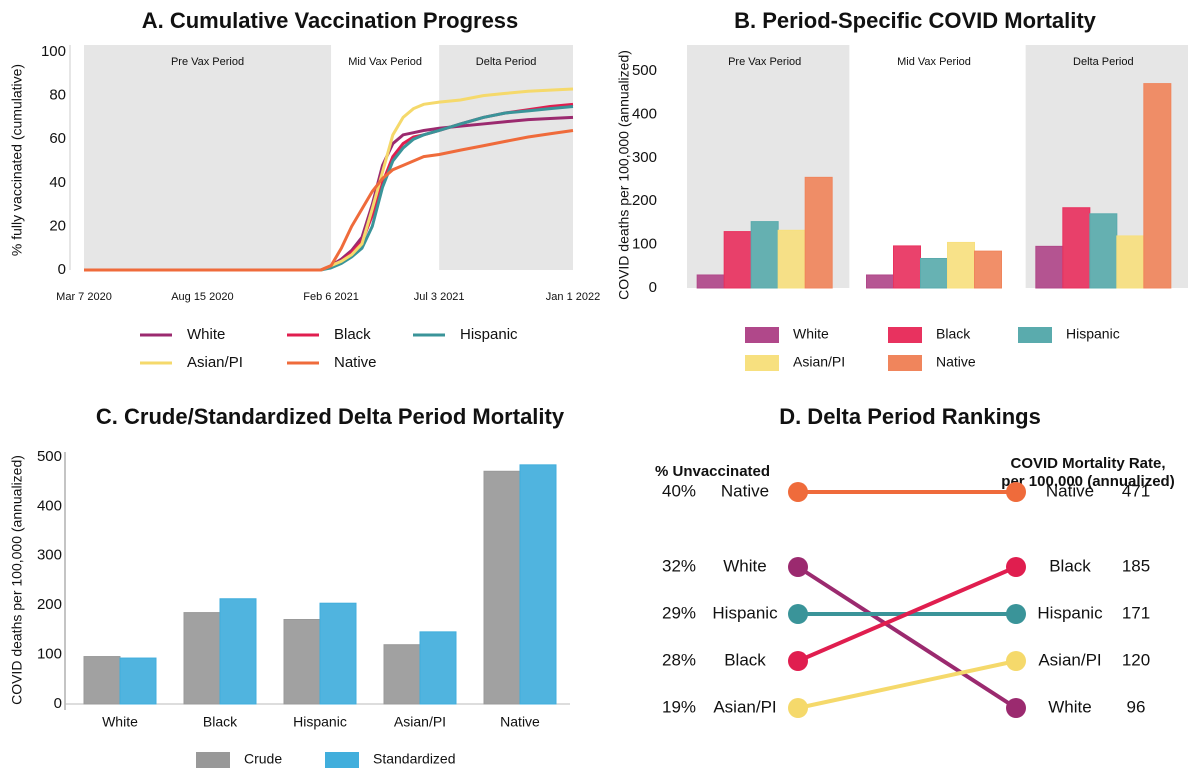 This screenshot has width=1199, height=769. I want to click on y-tick-label: 40, so click(57, 182).